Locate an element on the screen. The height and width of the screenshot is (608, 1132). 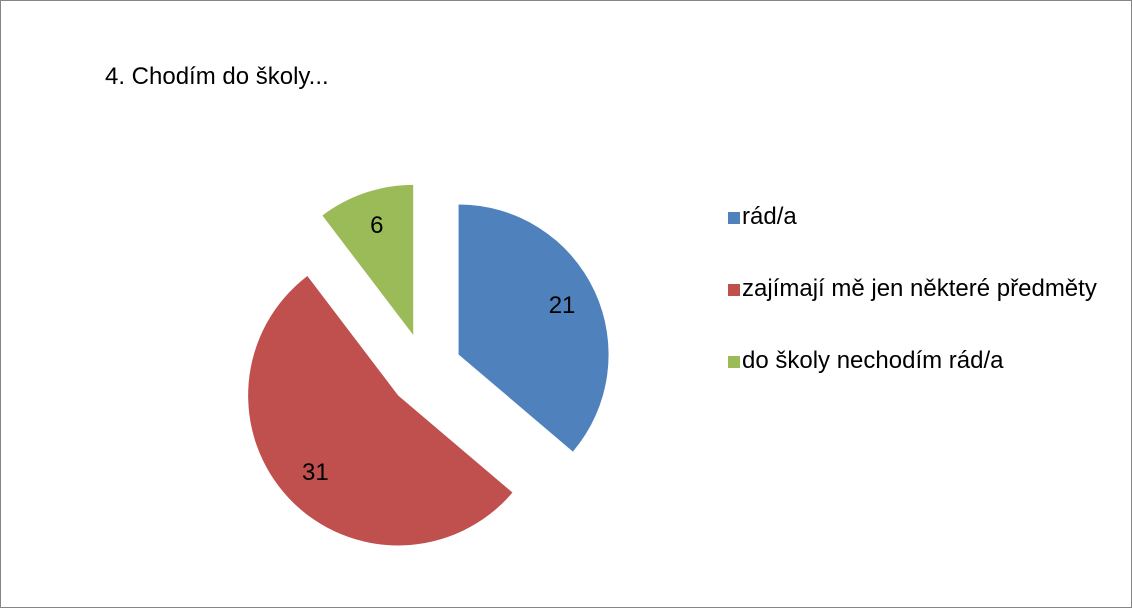
legend-item: zajímají mě jen některé předměty is located at coordinates (918, 289).